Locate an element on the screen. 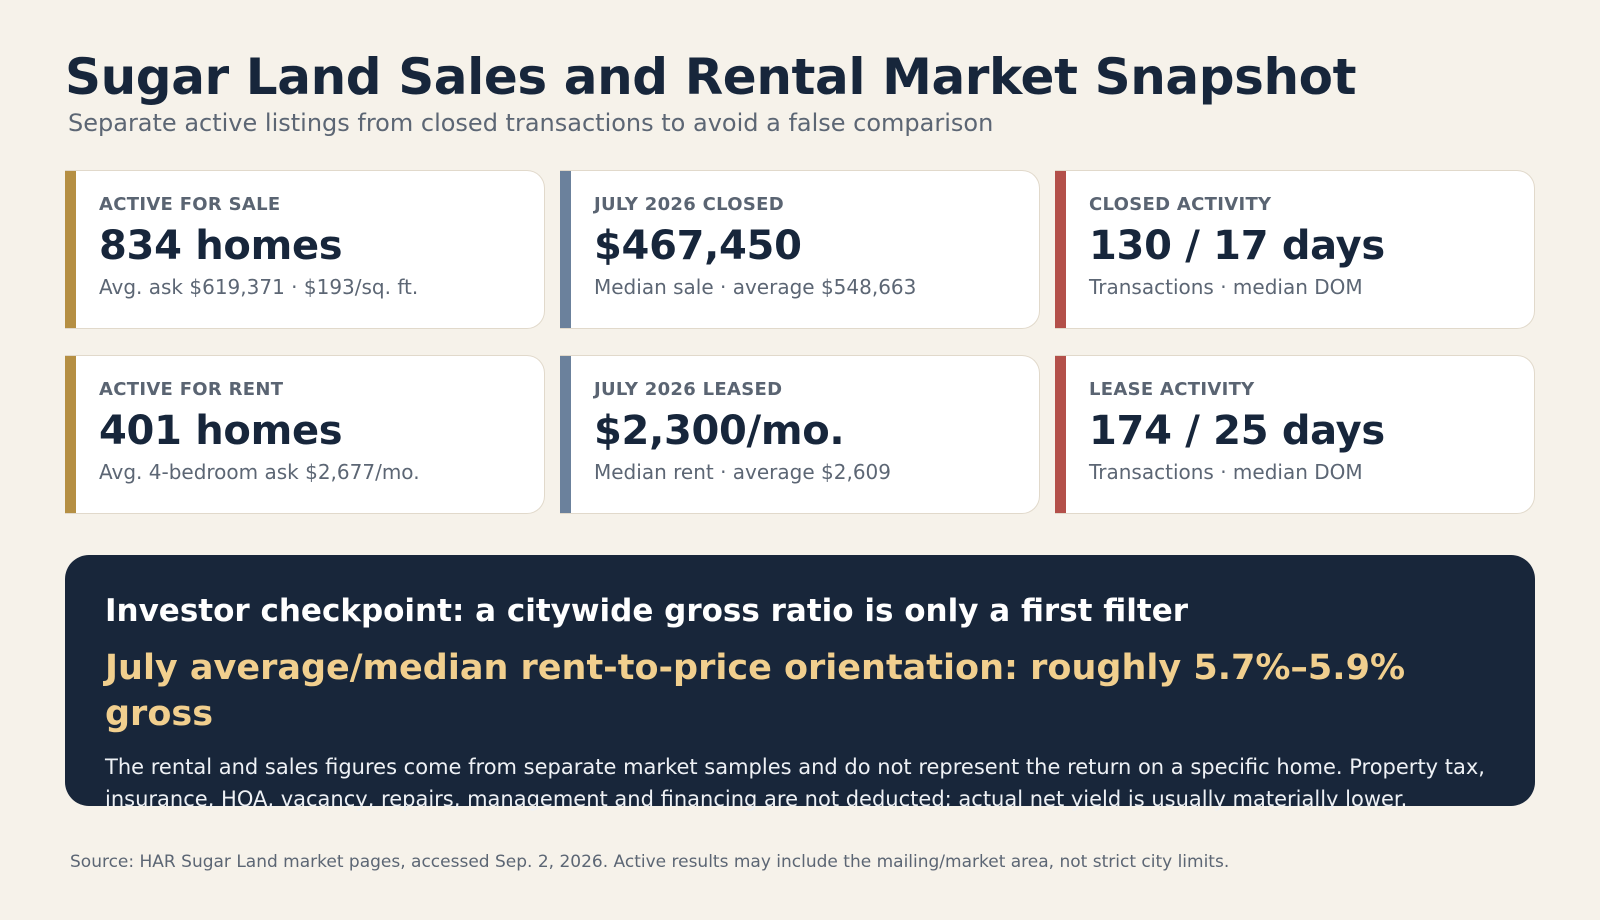 This screenshot has height=920, width=1600. card-value: $2,300/mo. is located at coordinates (719, 431).